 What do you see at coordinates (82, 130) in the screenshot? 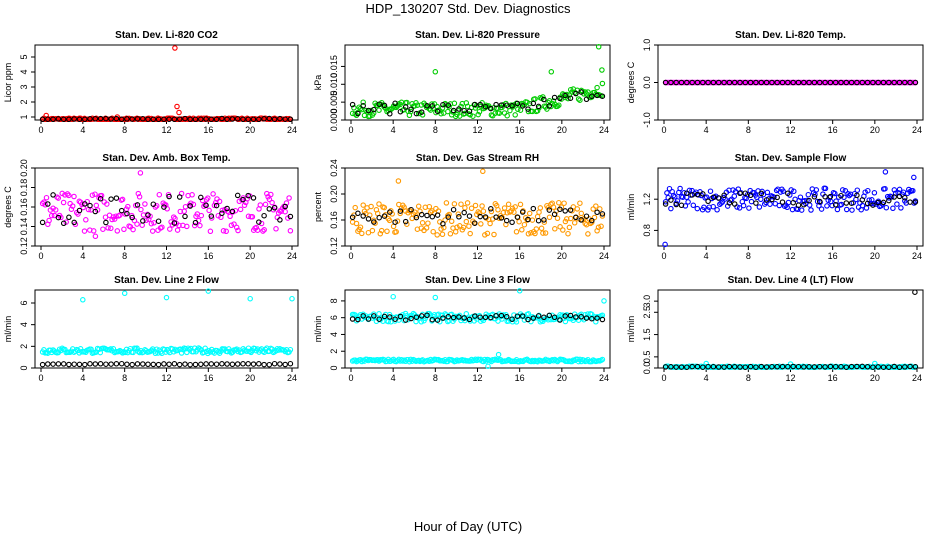
I see `x-tick-label: 4` at bounding box center [82, 130].